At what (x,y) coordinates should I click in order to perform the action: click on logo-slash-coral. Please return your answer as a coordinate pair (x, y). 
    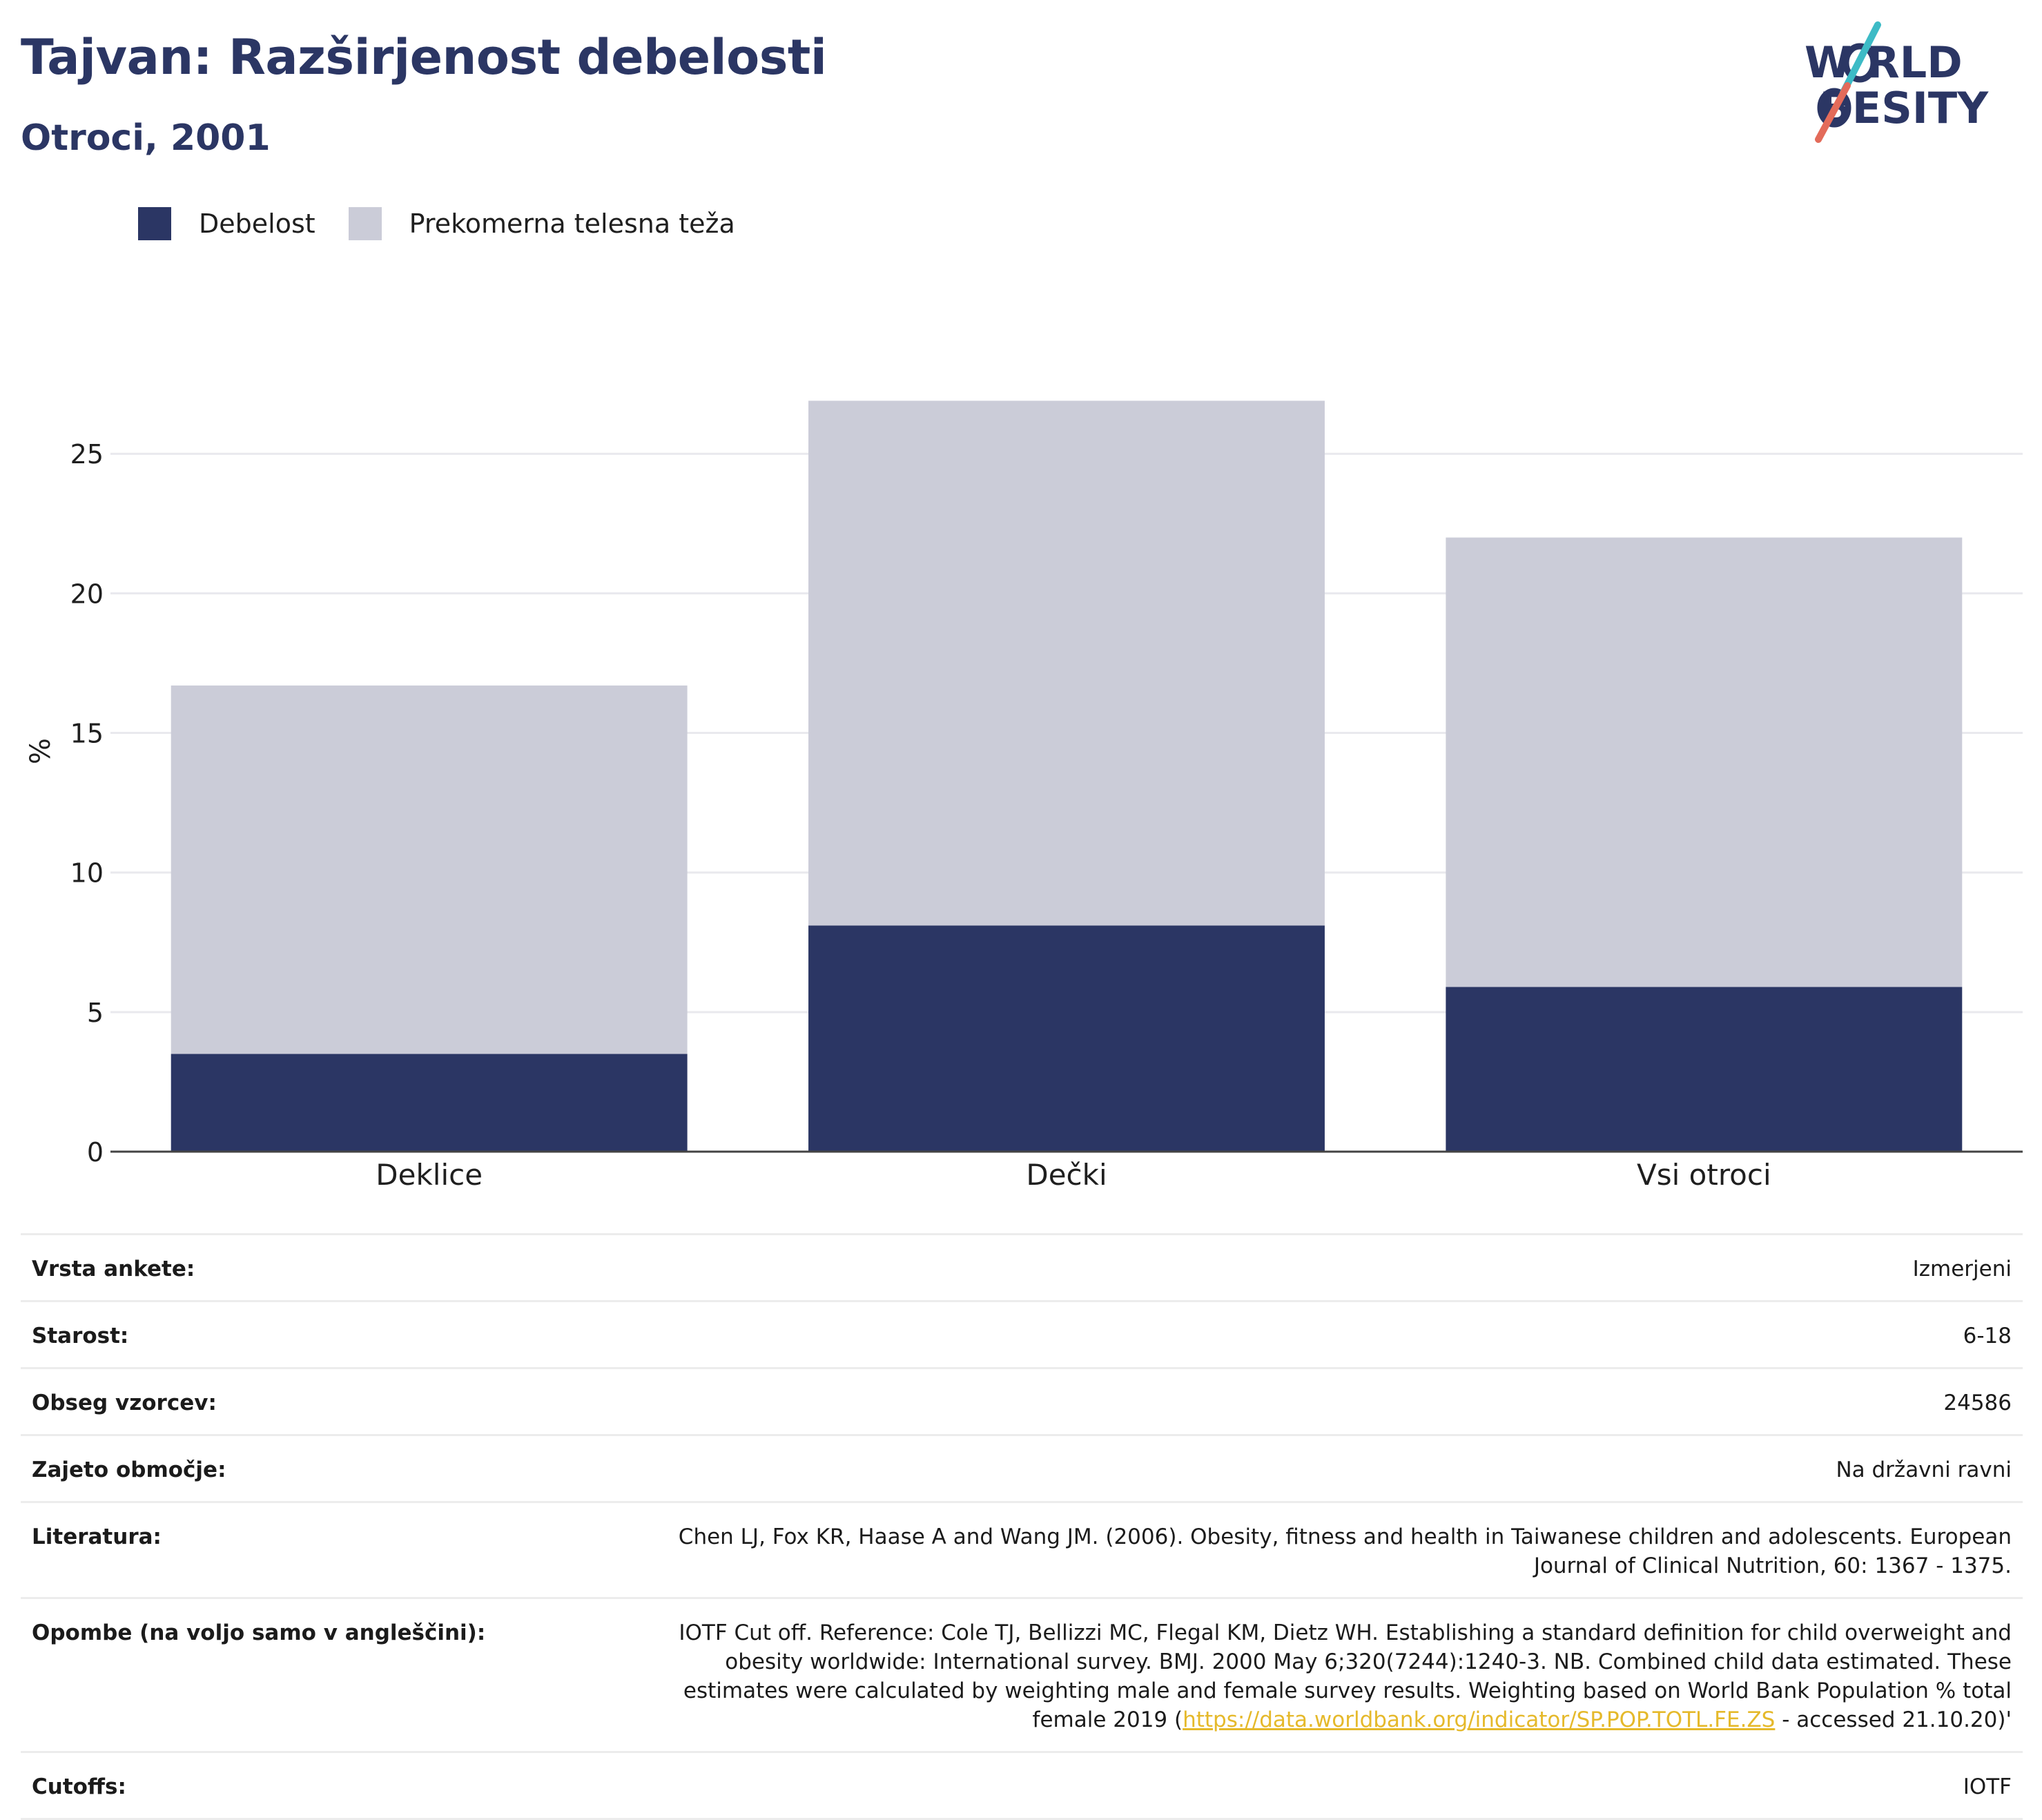
    Looking at the image, I should click on (1833, 112).